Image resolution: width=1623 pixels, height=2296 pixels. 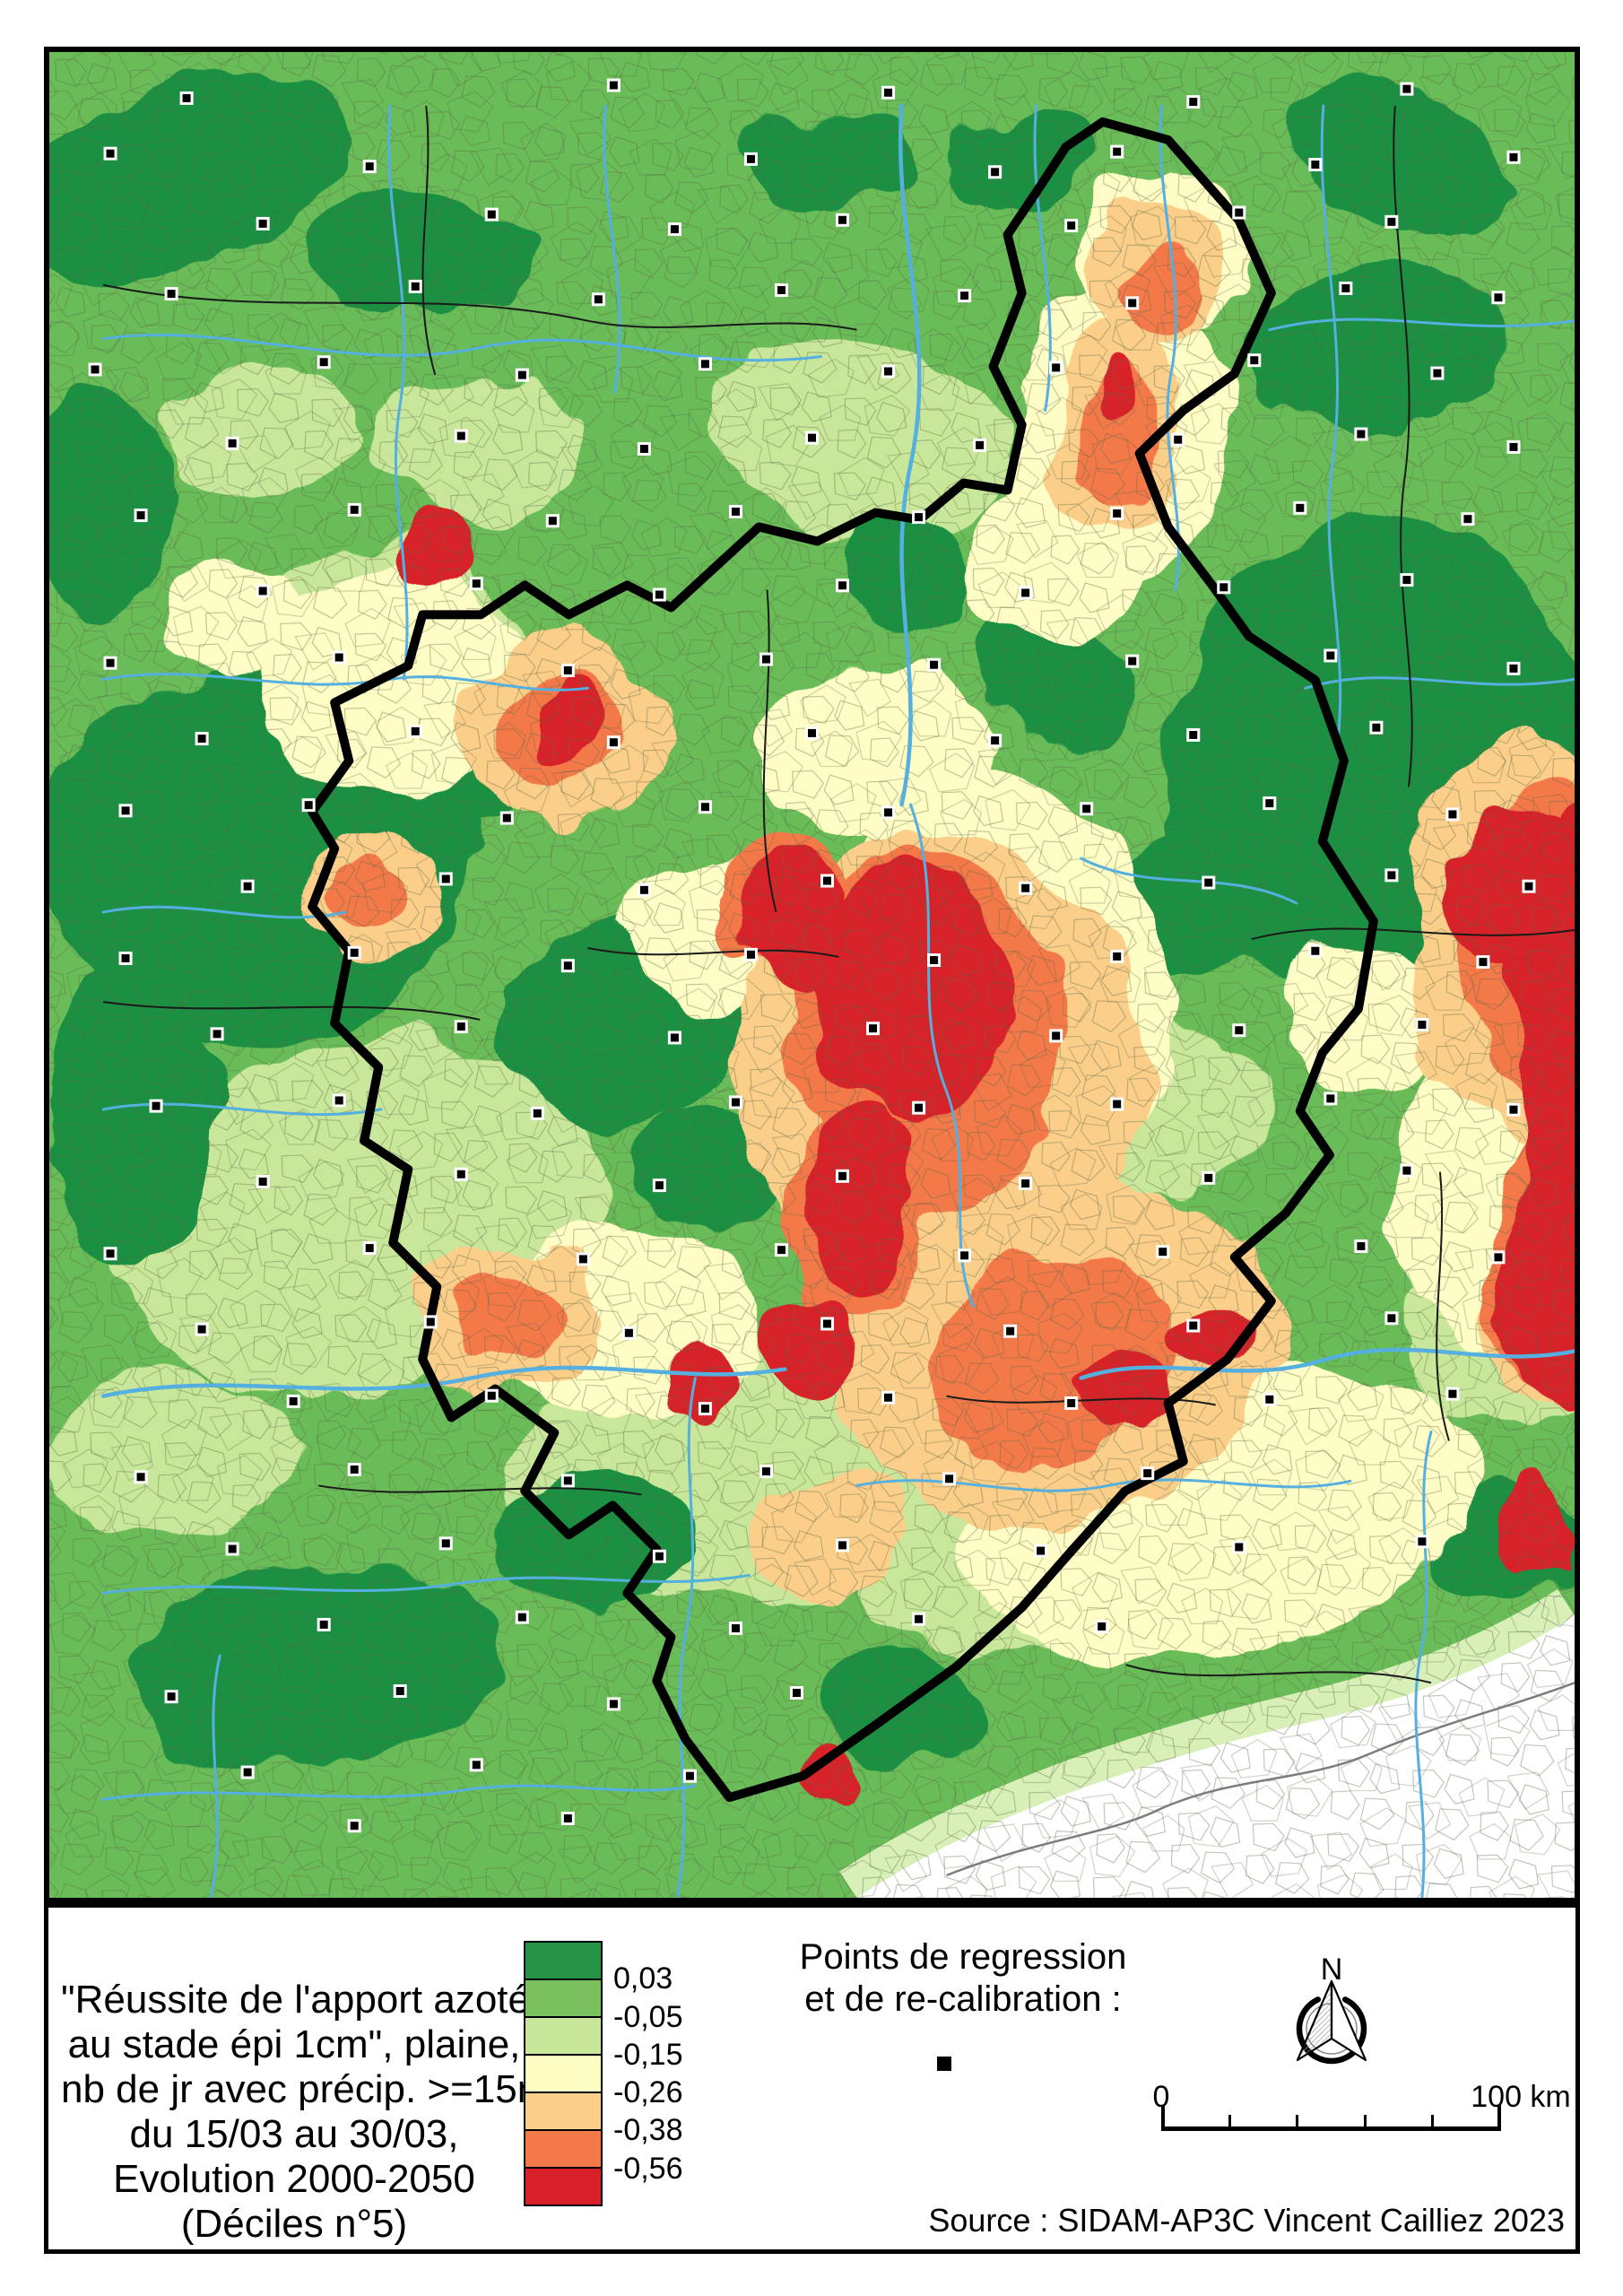 I want to click on legend-class-value: 0,03, so click(x=643, y=1978).